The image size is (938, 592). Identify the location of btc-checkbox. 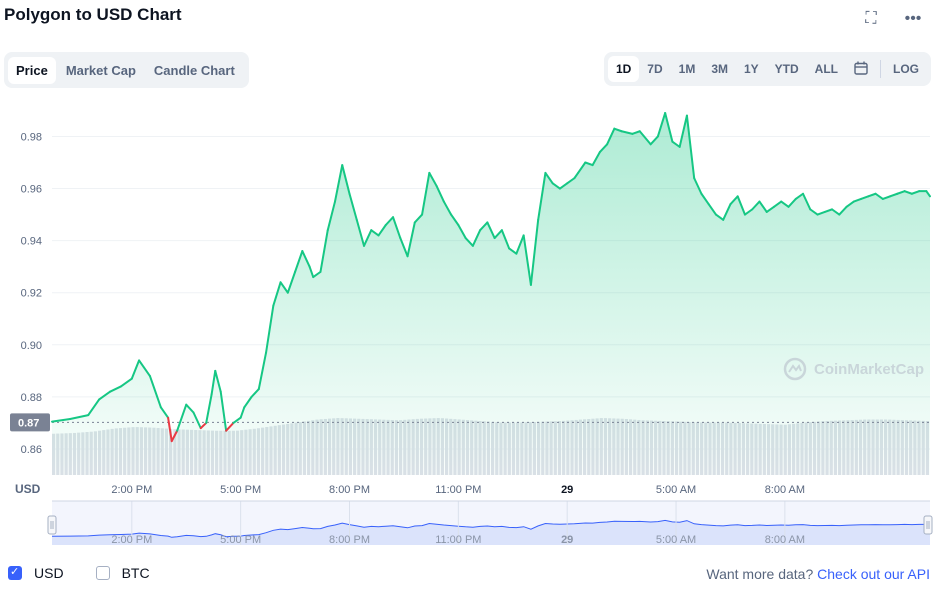
(102, 573).